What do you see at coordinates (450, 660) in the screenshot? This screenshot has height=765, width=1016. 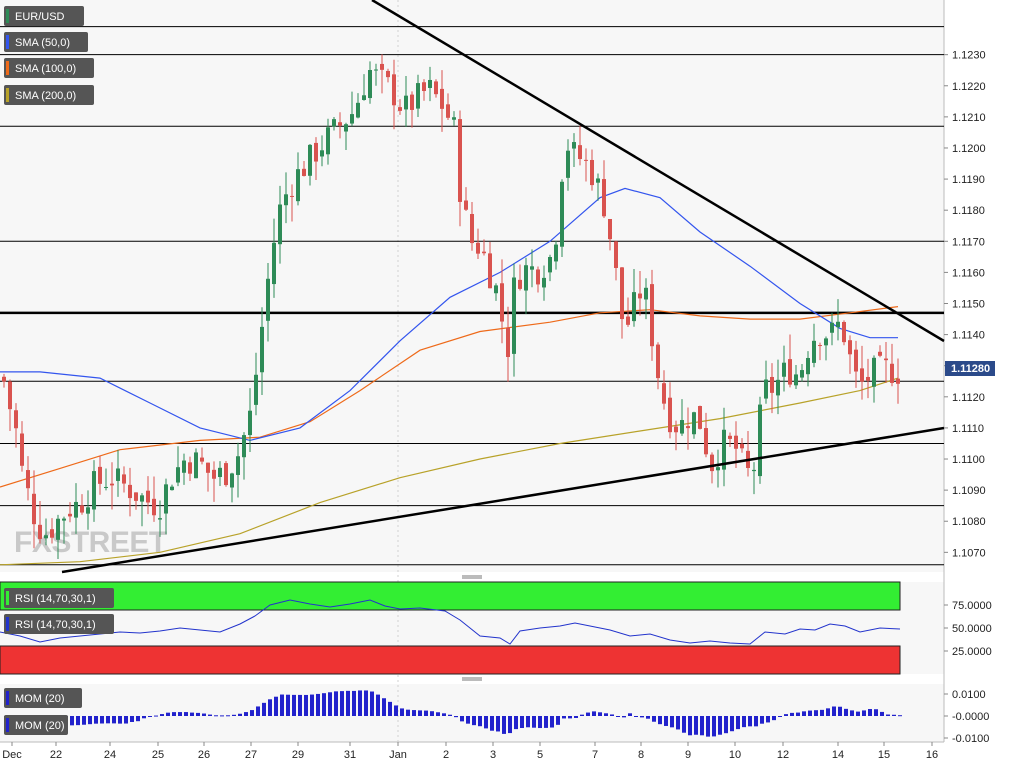 I see `rsi-oversold-band` at bounding box center [450, 660].